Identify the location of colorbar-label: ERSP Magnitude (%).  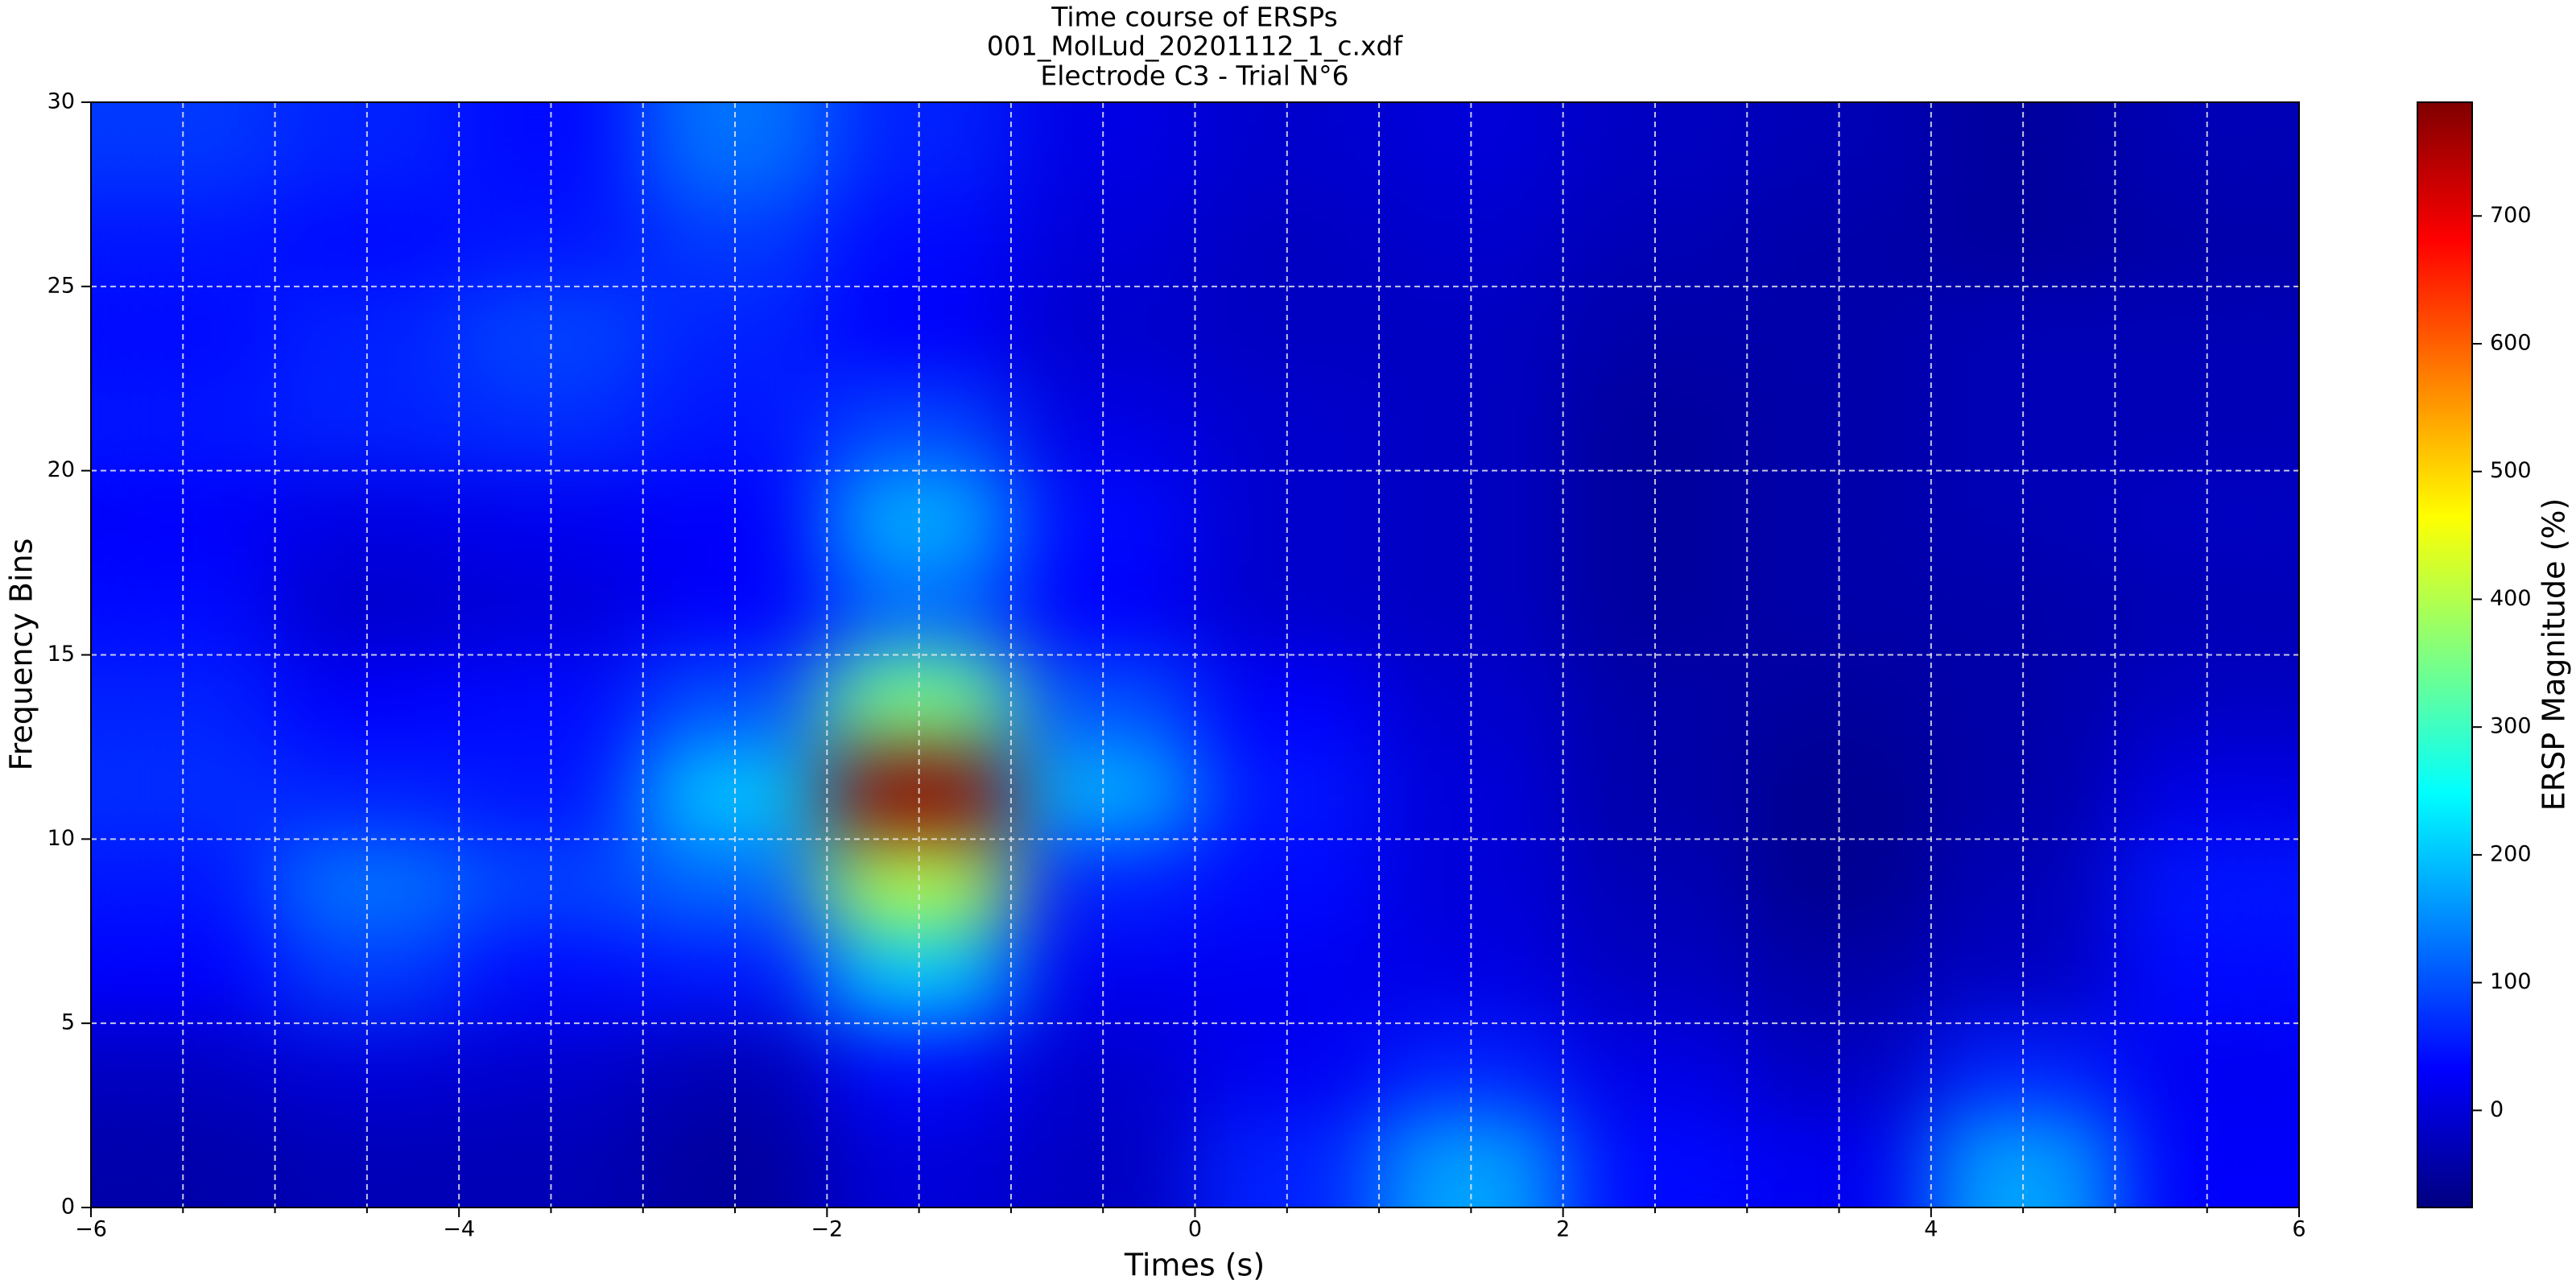
(2554, 654).